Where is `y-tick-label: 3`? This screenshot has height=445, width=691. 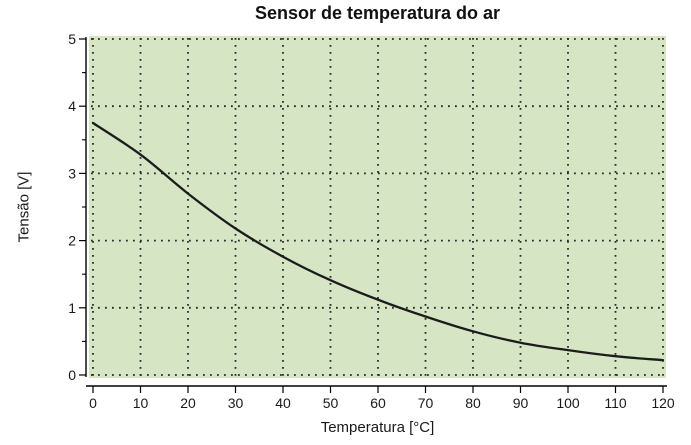 y-tick-label: 3 is located at coordinates (72, 173).